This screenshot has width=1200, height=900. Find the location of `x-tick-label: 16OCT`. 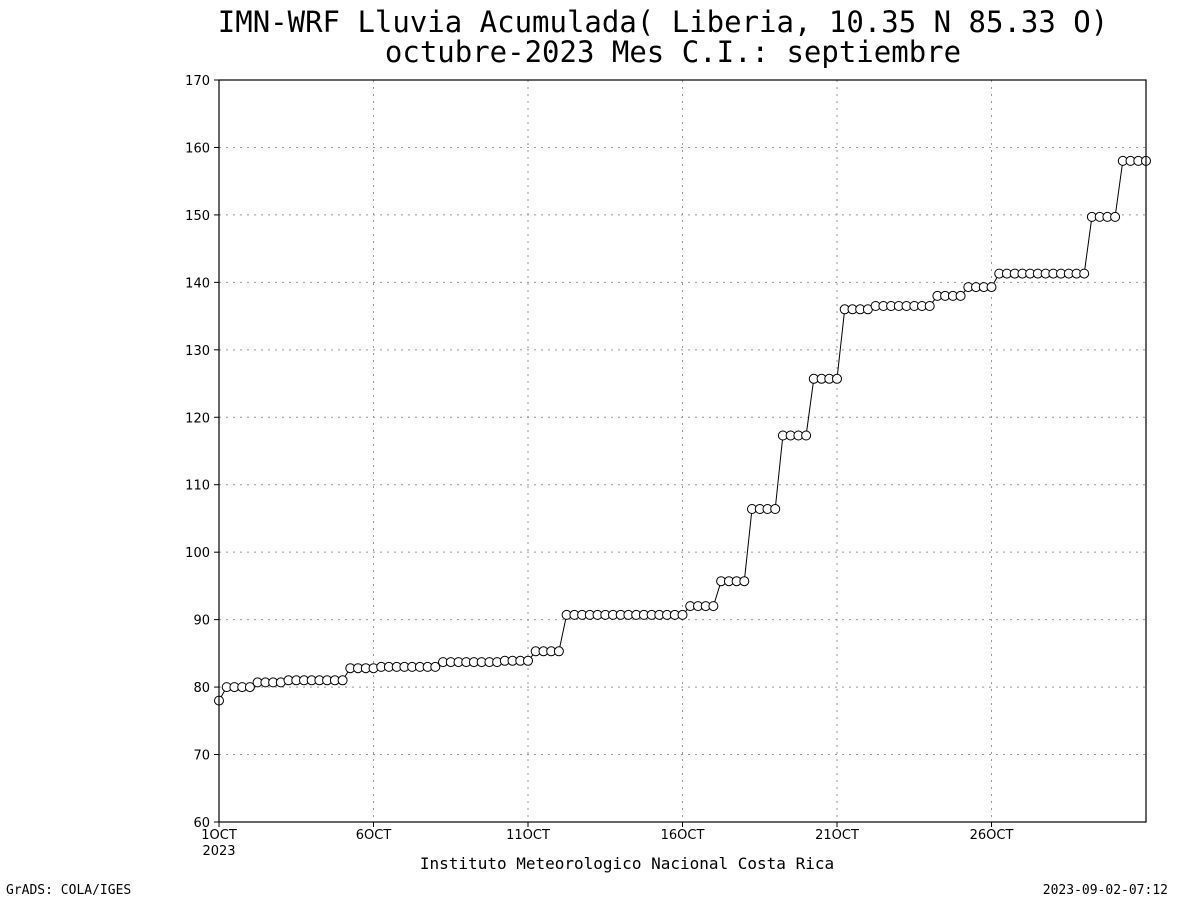

x-tick-label: 16OCT is located at coordinates (683, 835).